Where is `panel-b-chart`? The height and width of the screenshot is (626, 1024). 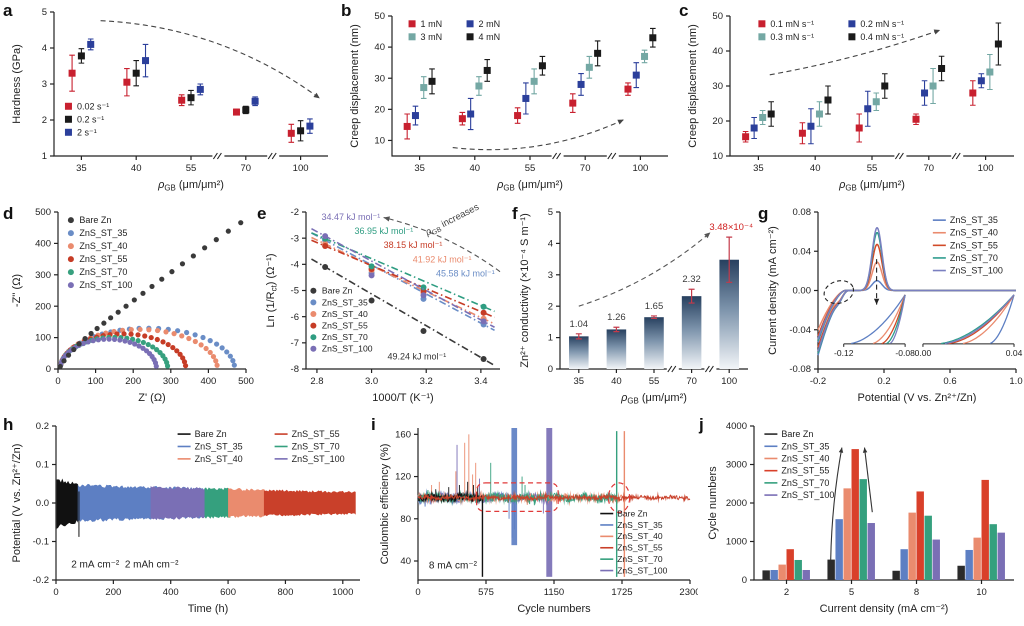 panel-b-chart is located at coordinates (512, 100).